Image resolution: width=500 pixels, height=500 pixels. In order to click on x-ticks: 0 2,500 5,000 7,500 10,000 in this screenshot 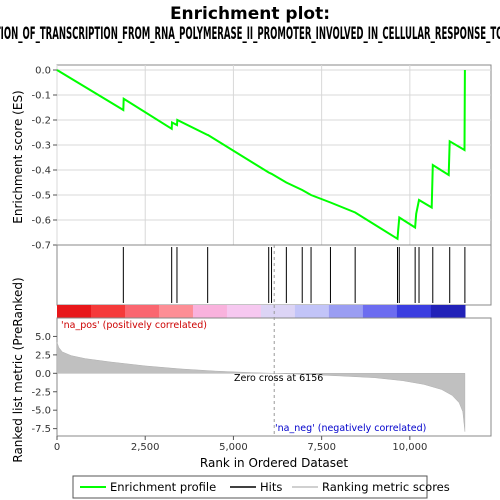, I will do `click(240, 444)`.